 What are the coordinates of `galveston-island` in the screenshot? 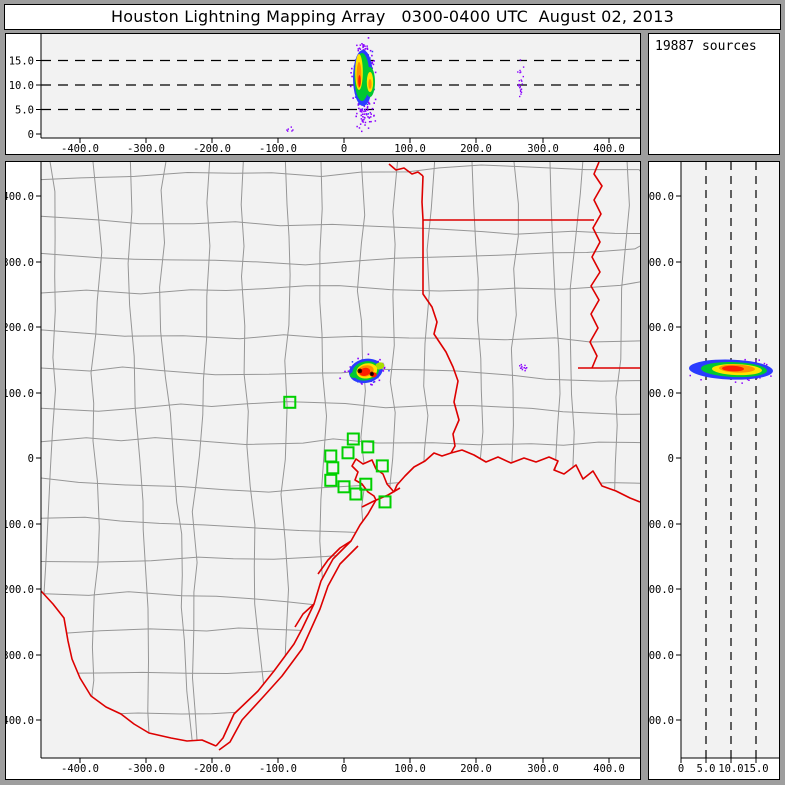 It's located at (381, 497).